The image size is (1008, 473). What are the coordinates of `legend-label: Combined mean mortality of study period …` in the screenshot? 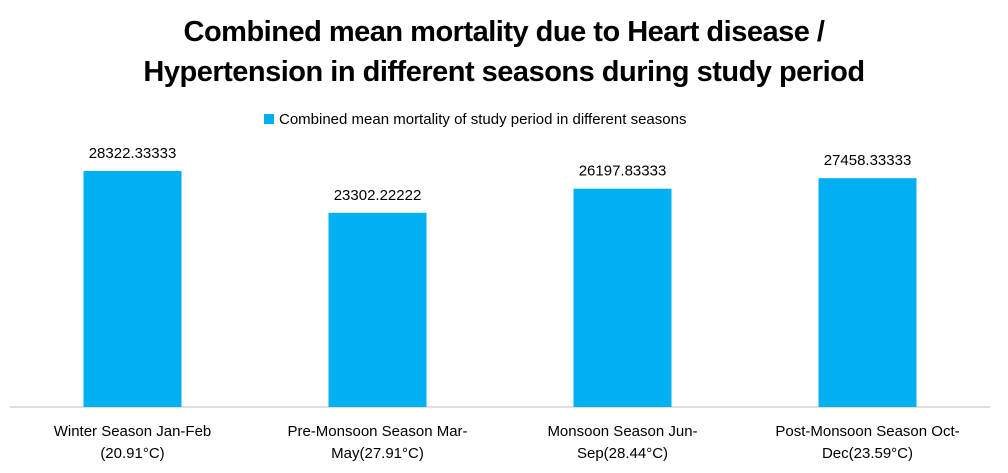 It's located at (482, 119).